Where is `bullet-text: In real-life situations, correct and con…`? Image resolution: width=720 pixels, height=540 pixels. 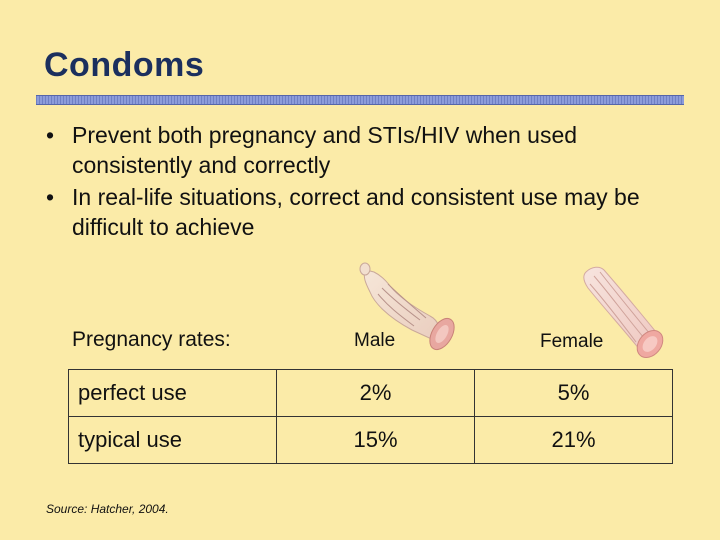 bullet-text: In real-life situations, correct and con… is located at coordinates (356, 212).